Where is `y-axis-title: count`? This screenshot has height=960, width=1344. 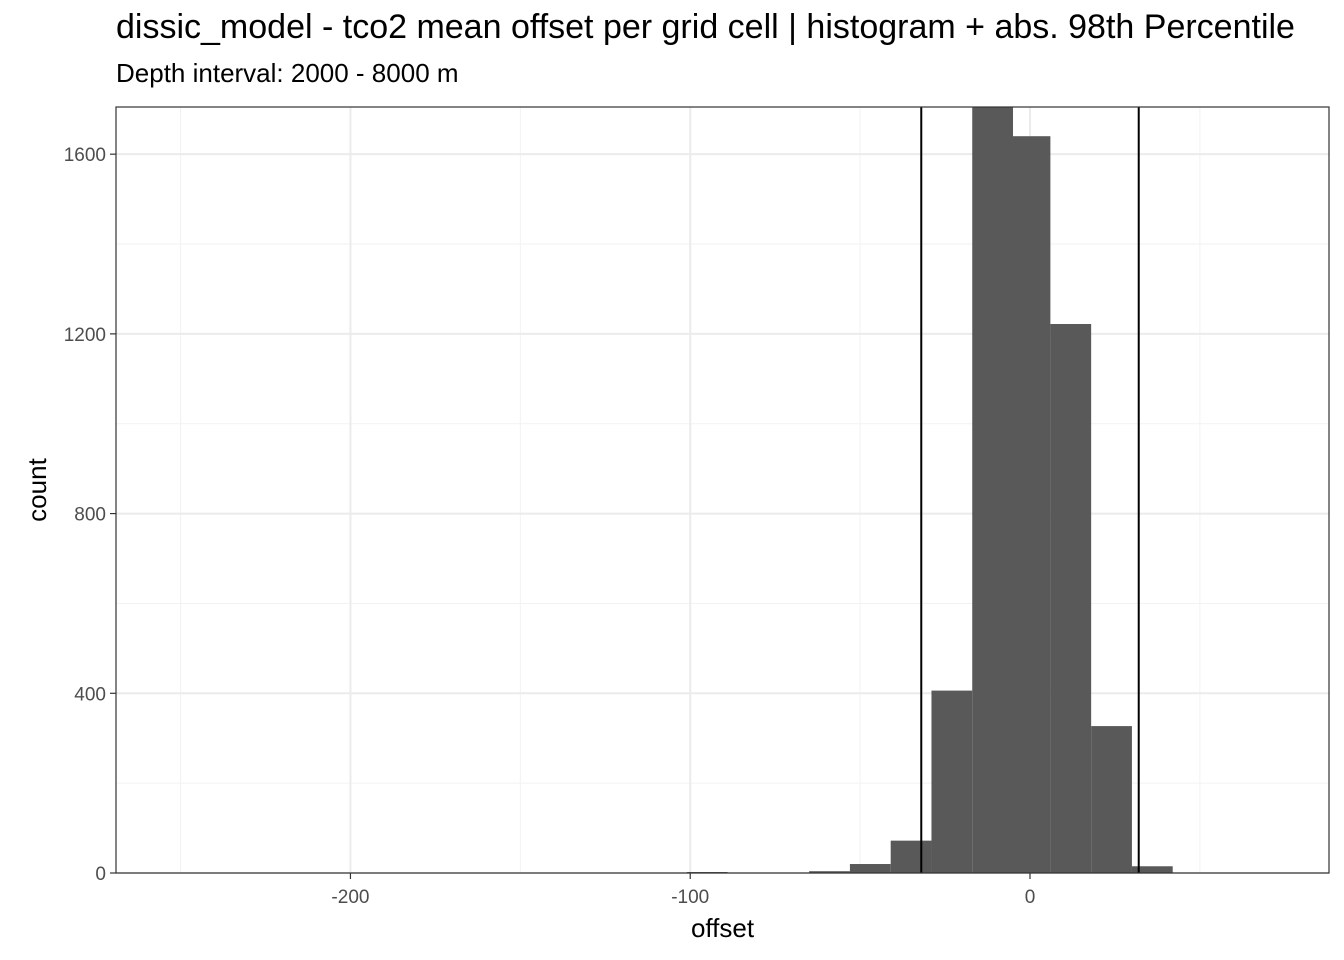
y-axis-title: count is located at coordinates (37, 489).